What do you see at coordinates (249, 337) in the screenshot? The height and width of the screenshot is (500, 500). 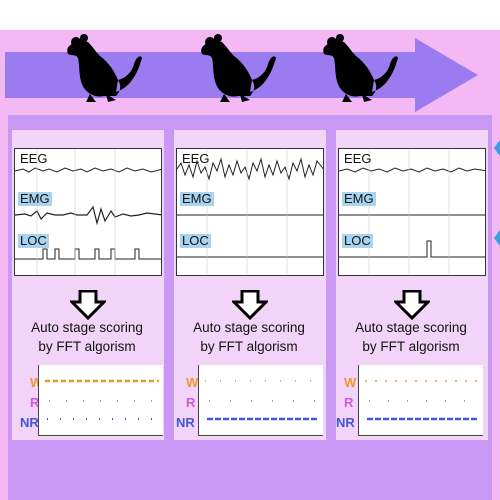 I see `caption-2: Auto stage scoring by FFT algorism` at bounding box center [249, 337].